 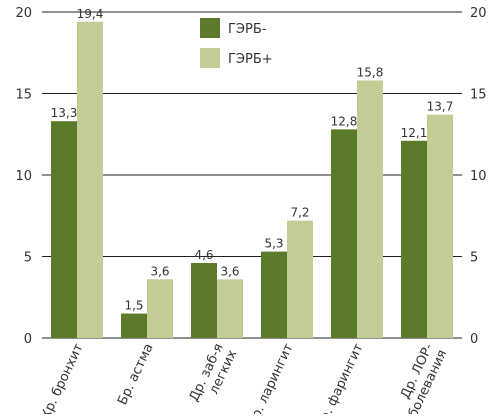 What do you see at coordinates (23, 95) in the screenshot?
I see `y-tick-label-left: 15` at bounding box center [23, 95].